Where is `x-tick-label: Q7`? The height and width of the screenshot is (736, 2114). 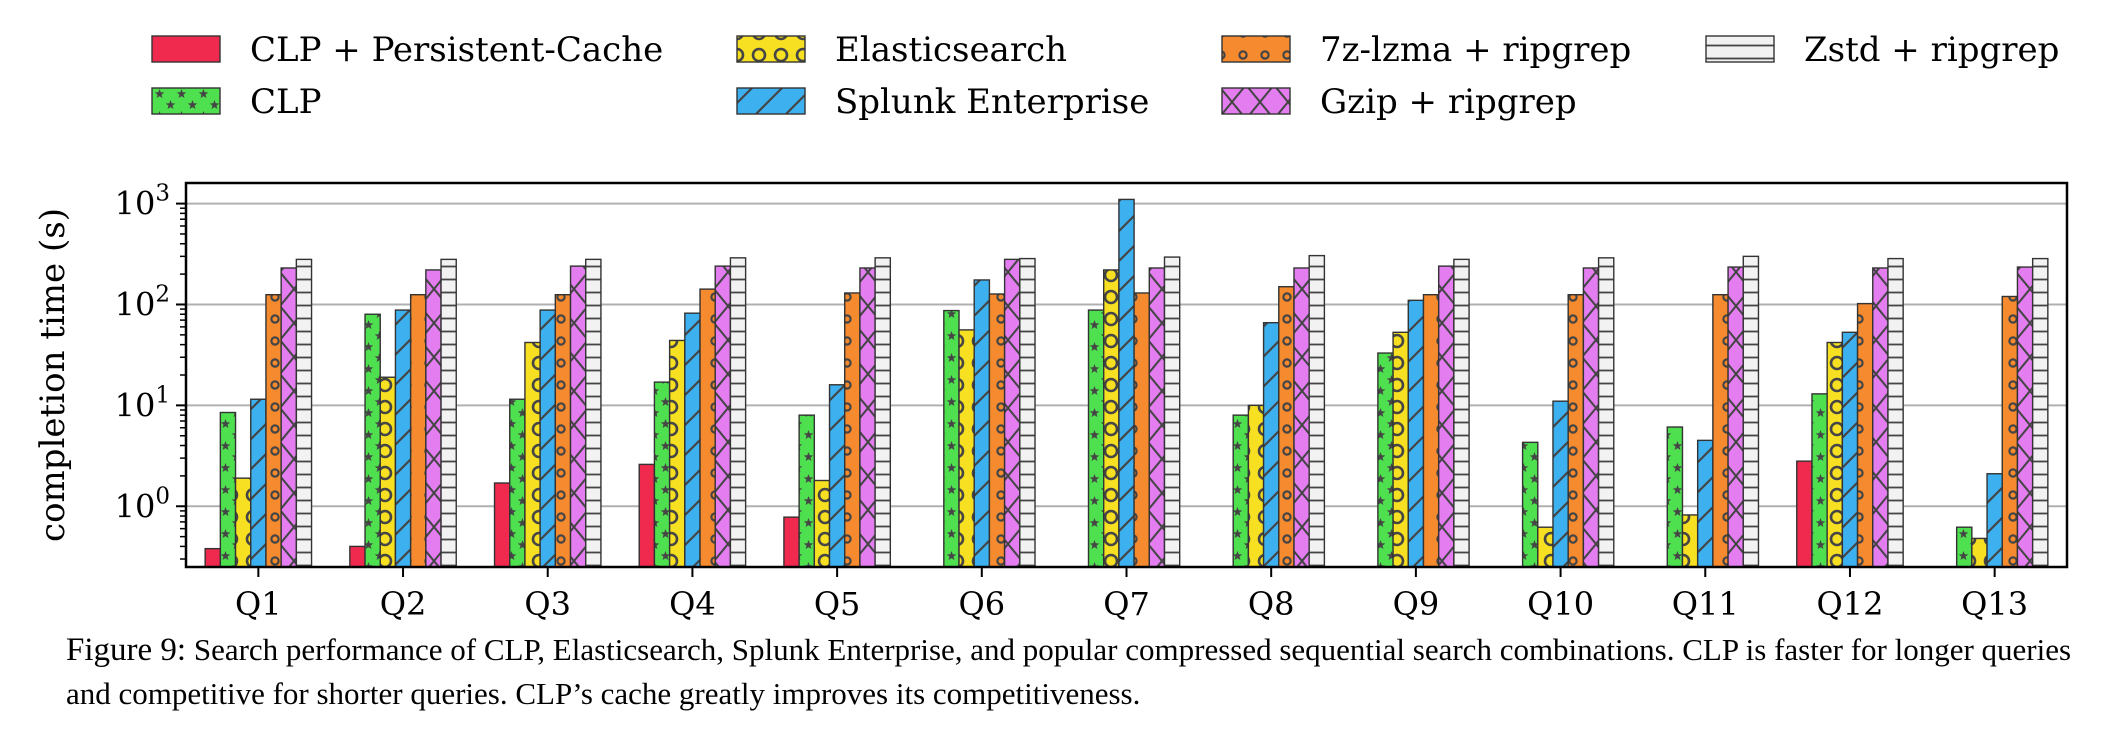 x-tick-label: Q7 is located at coordinates (1126, 602).